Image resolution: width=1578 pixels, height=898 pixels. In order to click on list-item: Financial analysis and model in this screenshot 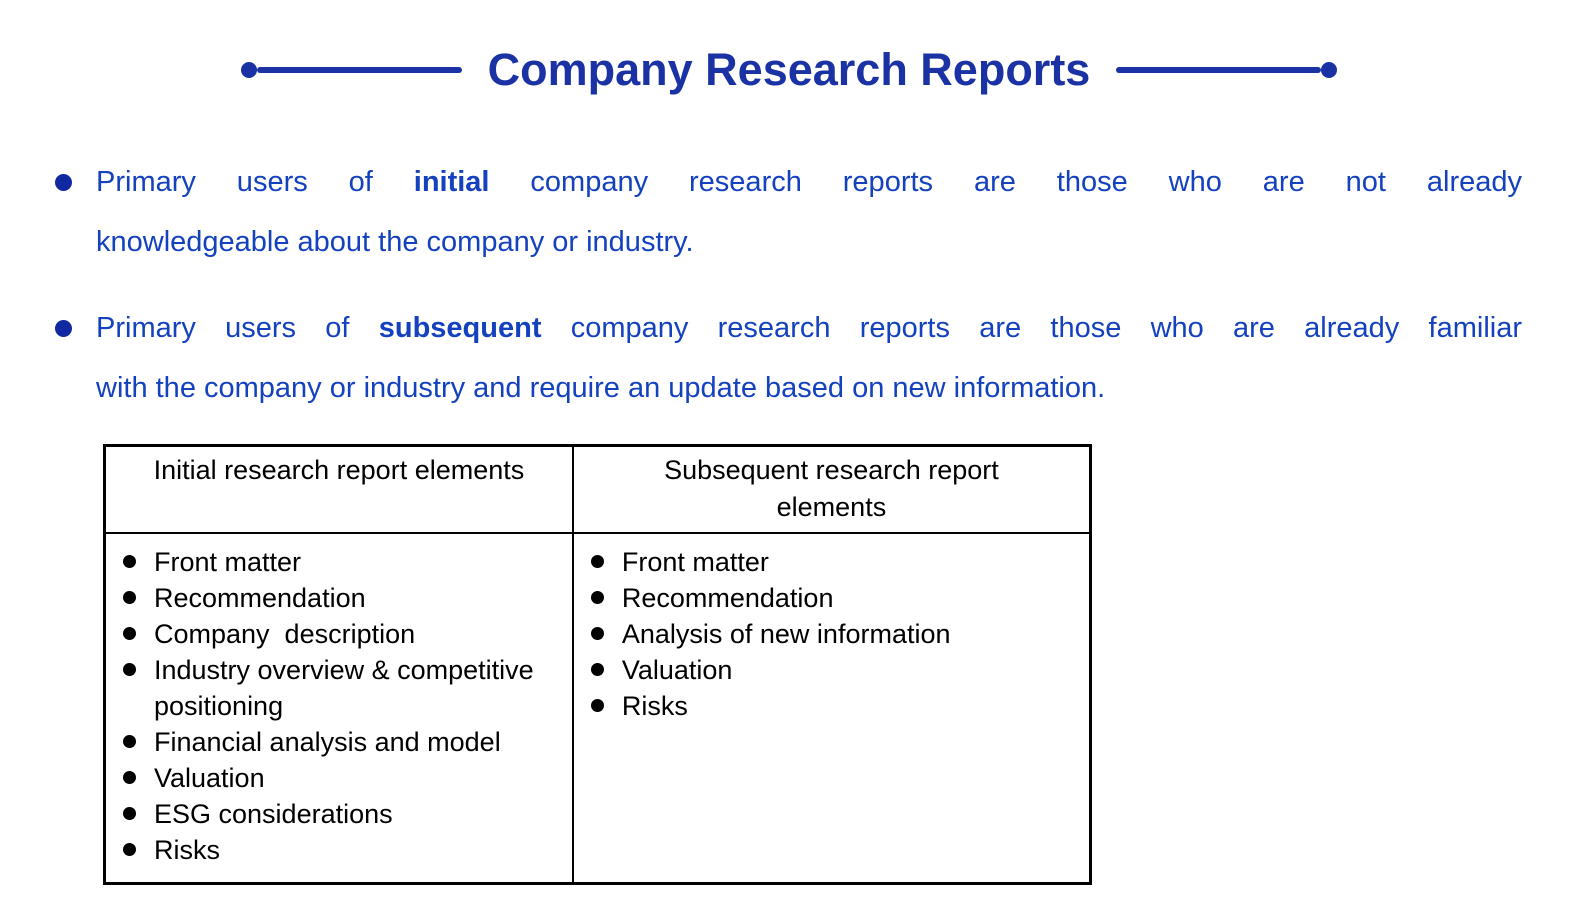, I will do `click(336, 742)`.